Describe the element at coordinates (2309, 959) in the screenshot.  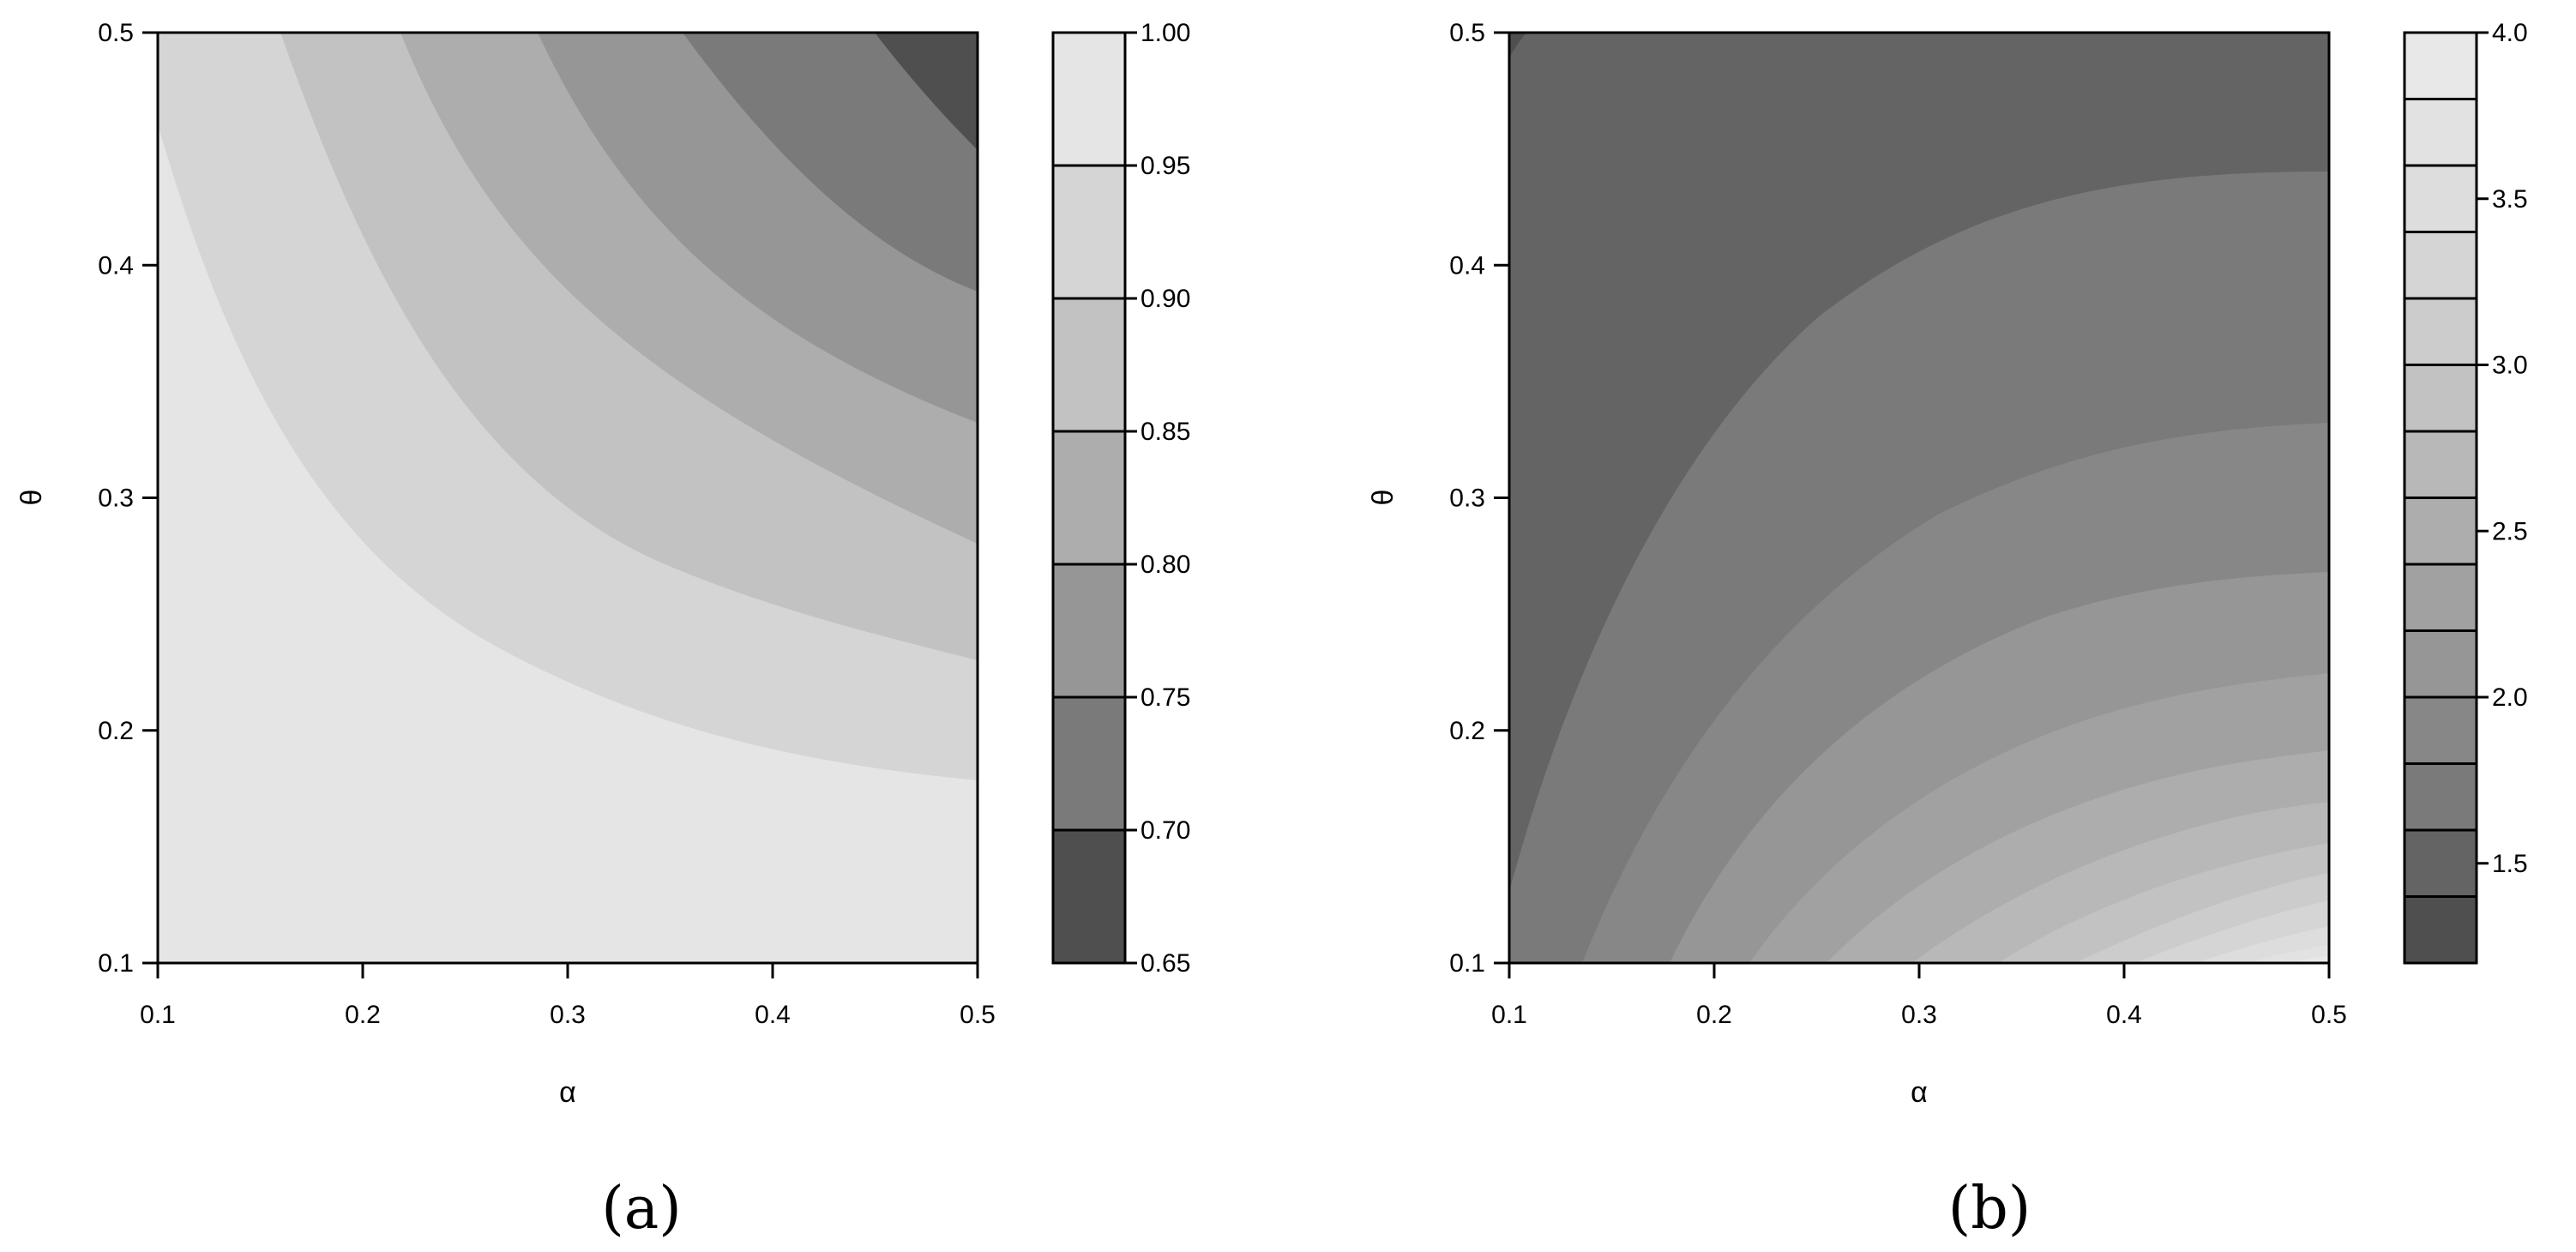
I see `contour-band-4.0` at that location.